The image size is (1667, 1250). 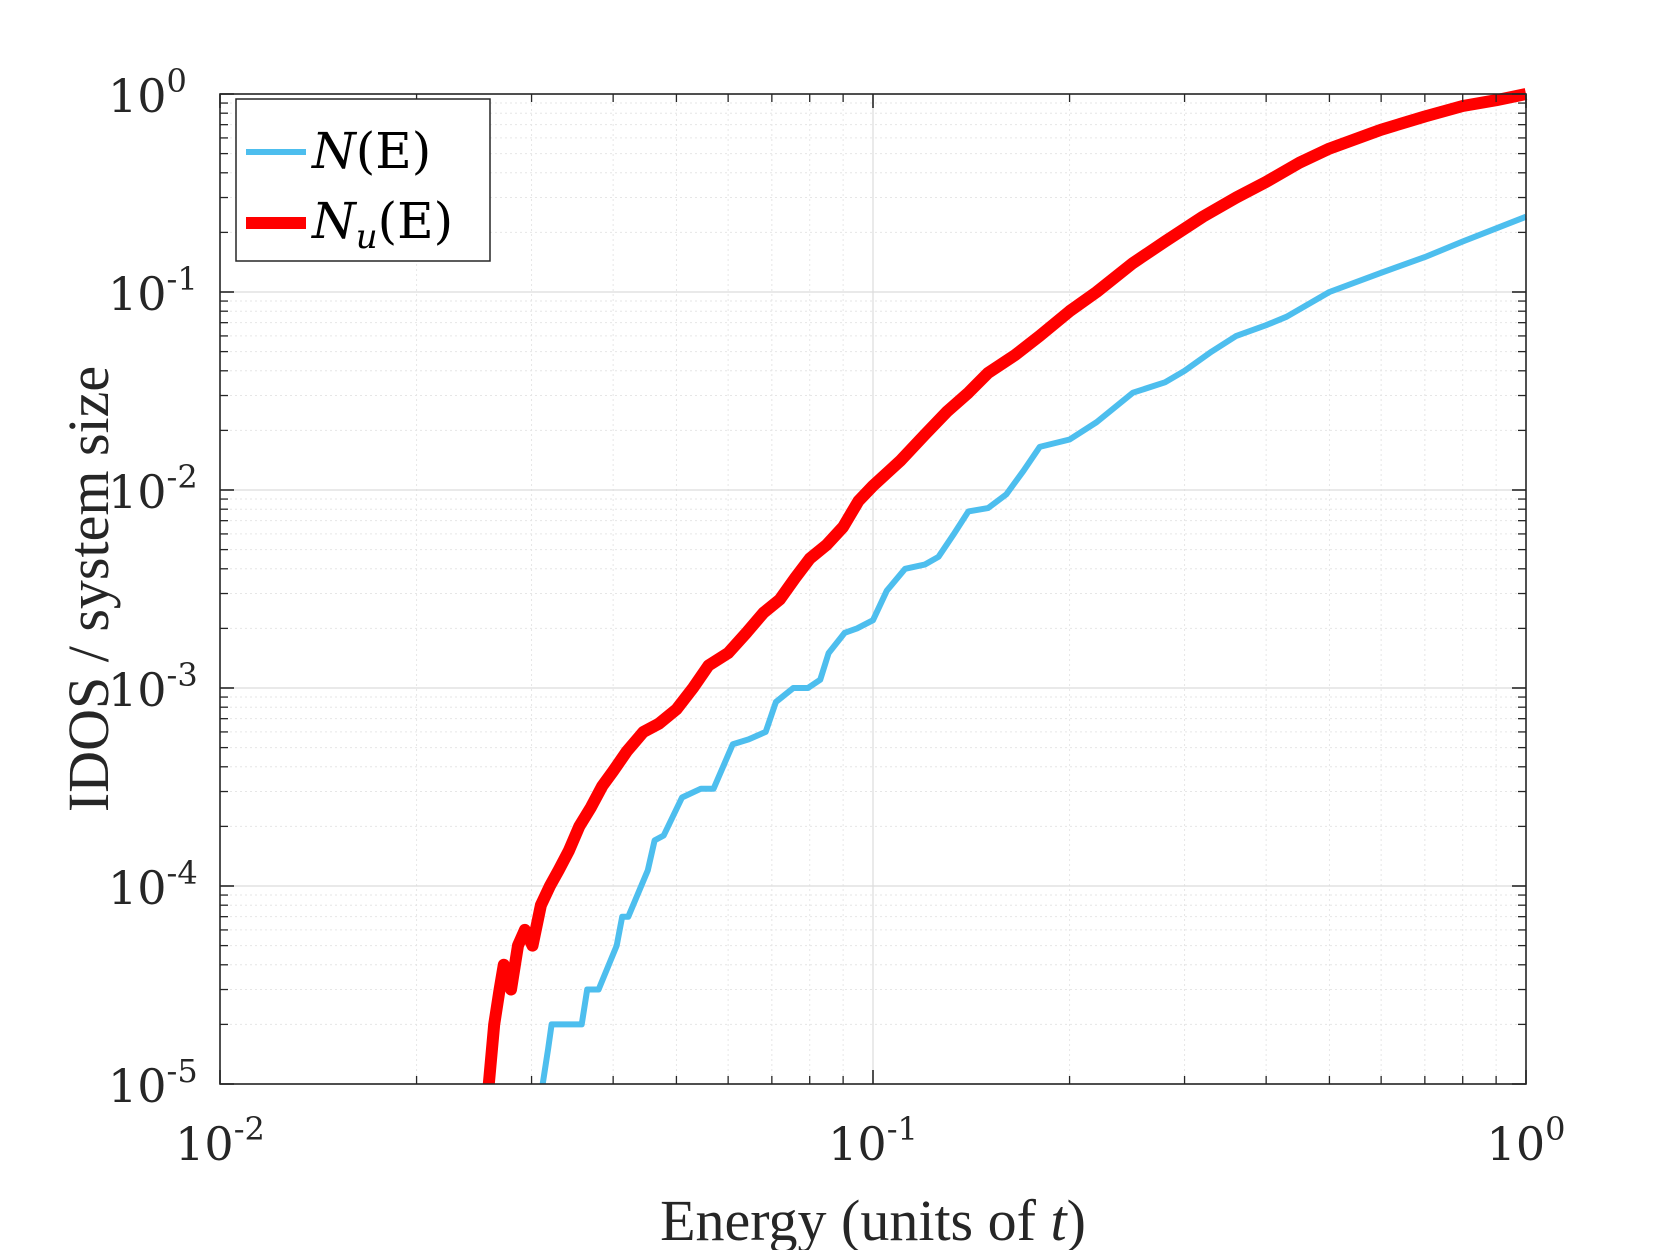 What do you see at coordinates (873, 1219) in the screenshot?
I see `x-axis-label: Energy (units of t)` at bounding box center [873, 1219].